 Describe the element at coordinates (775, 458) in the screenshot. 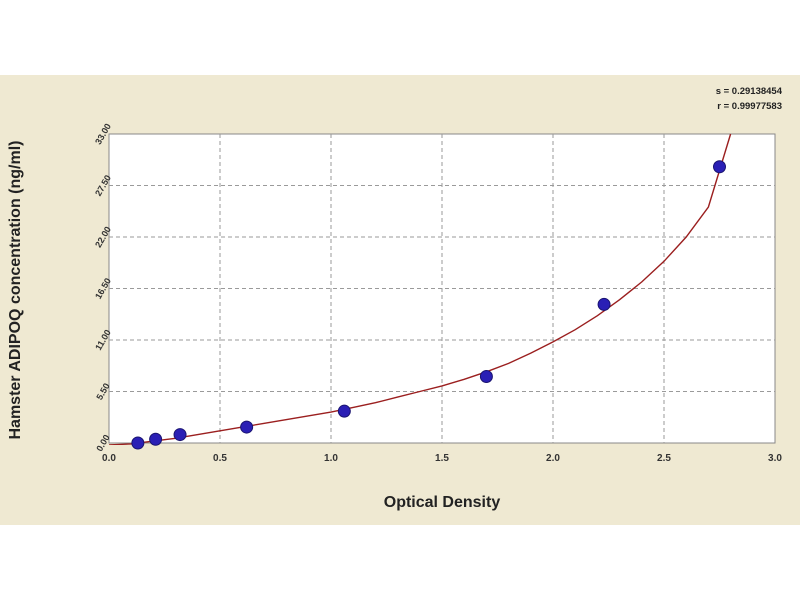

I see `x-tick-label: 3.0` at that location.